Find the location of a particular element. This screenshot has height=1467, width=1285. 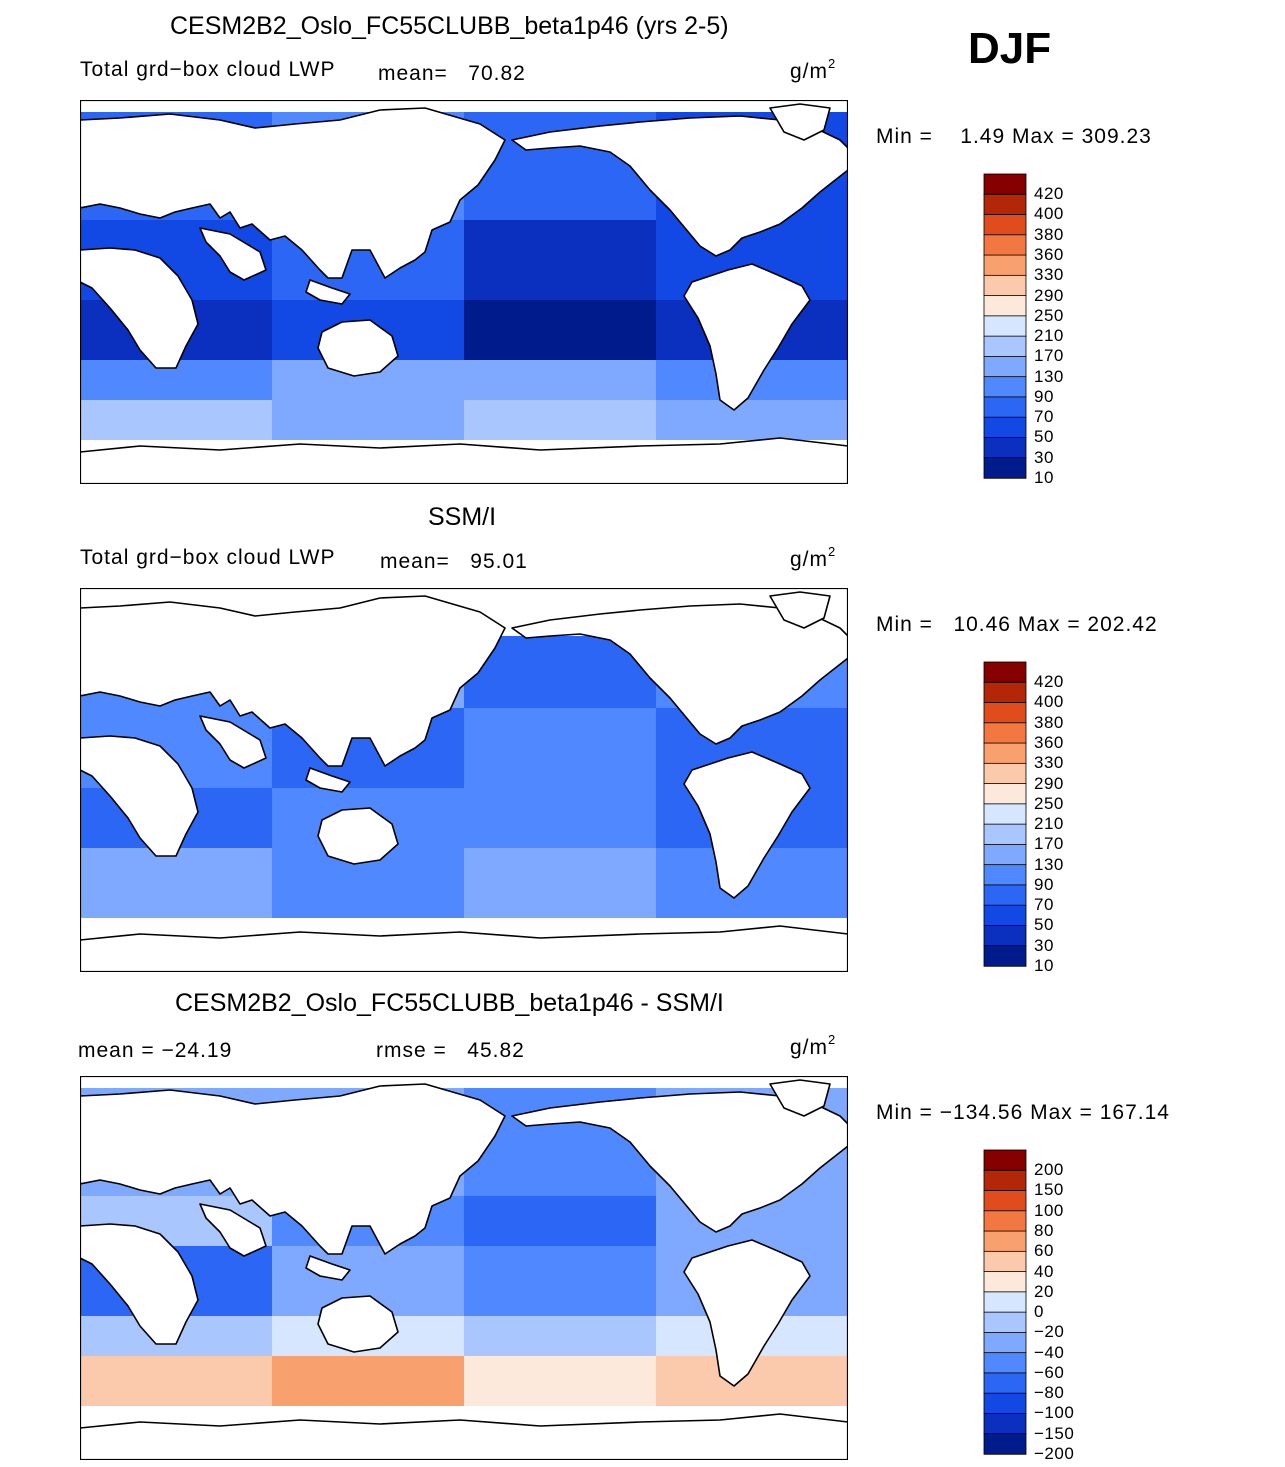

units-power: 2 is located at coordinates (832, 551).